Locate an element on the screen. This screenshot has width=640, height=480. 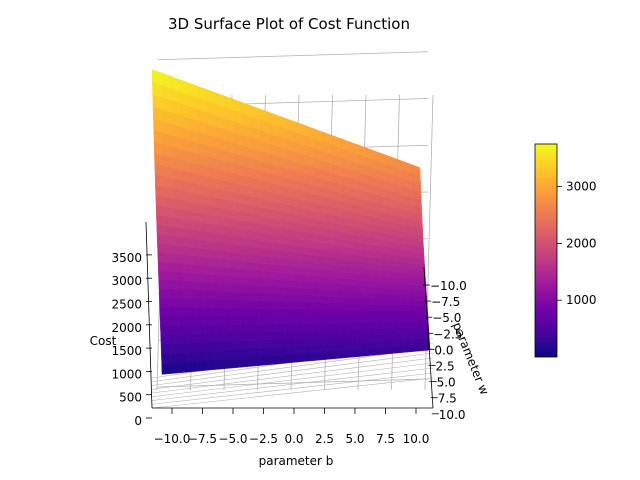
z-axis: 0 500 1000 1500 2000 2500 3000 3500 is located at coordinates (131, 339).